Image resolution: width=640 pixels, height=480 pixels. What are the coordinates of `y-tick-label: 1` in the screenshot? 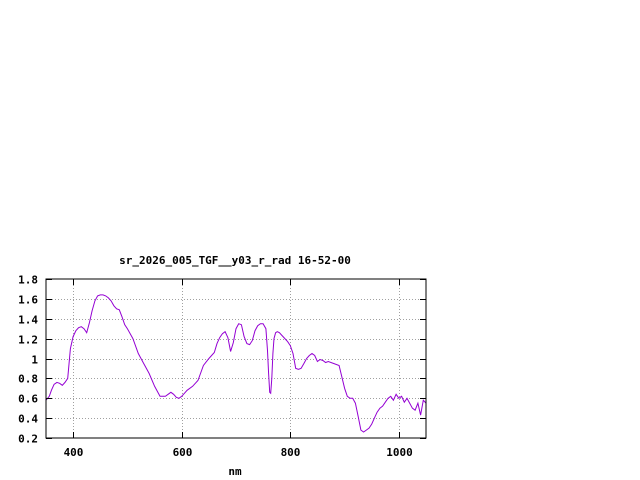 It's located at (34, 360).